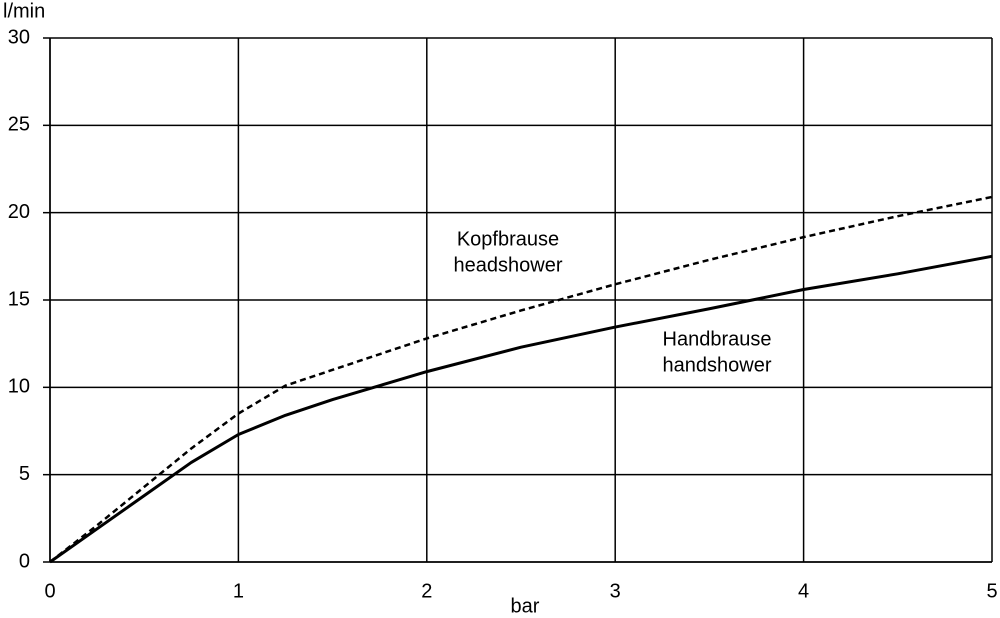  What do you see at coordinates (19, 299) in the screenshot?
I see `y-tick-label: 15` at bounding box center [19, 299].